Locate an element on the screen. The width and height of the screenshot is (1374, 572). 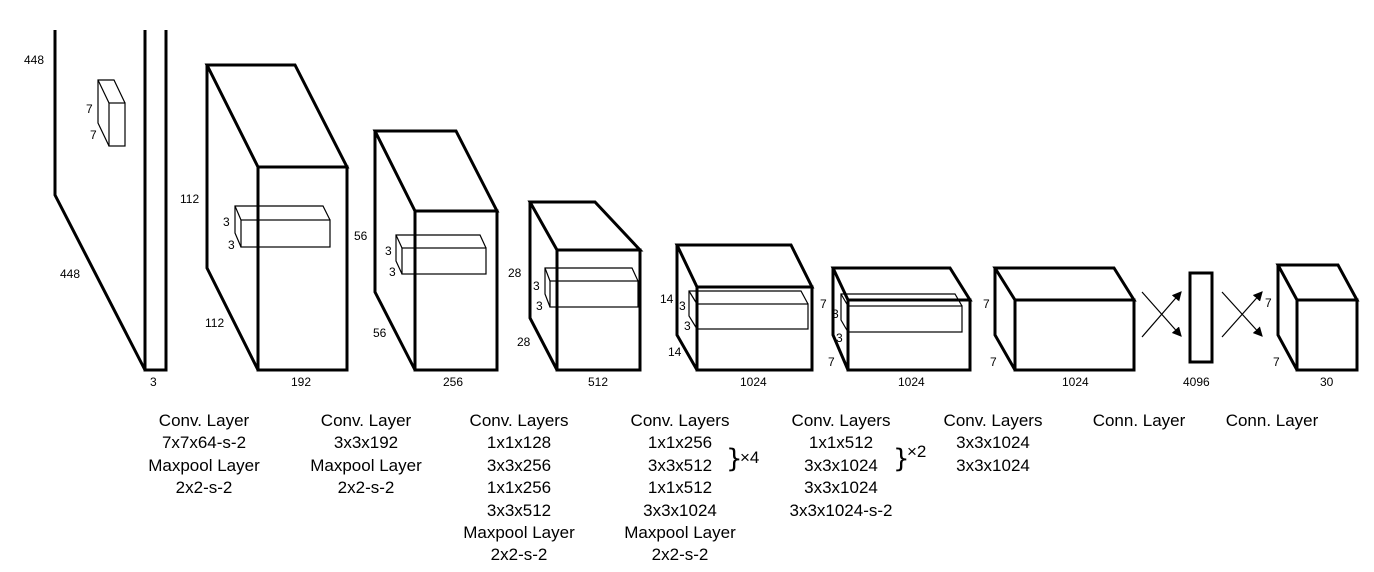
out-depth-label: 30 is located at coordinates (1327, 382).